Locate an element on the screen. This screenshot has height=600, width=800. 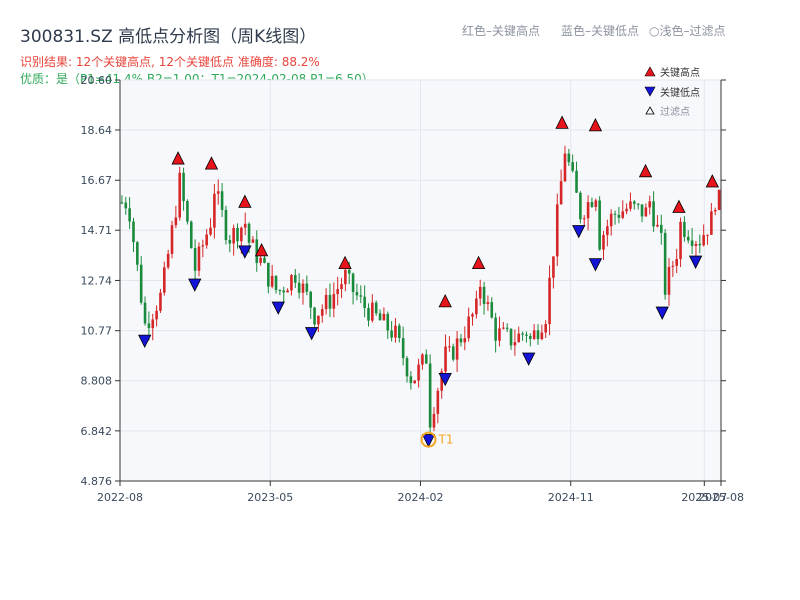
y-tick-label: 8.808 is located at coordinates (97, 381).